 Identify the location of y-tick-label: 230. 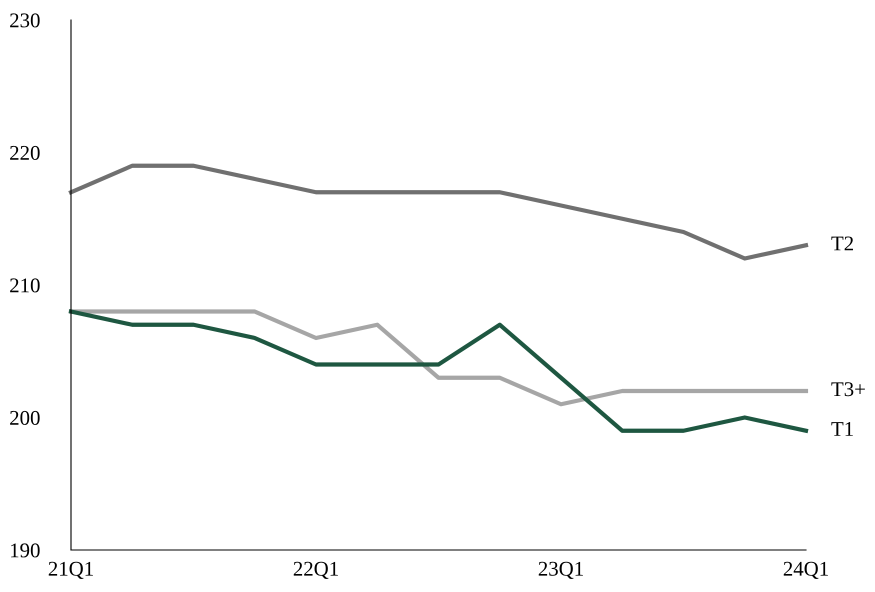
(25, 20).